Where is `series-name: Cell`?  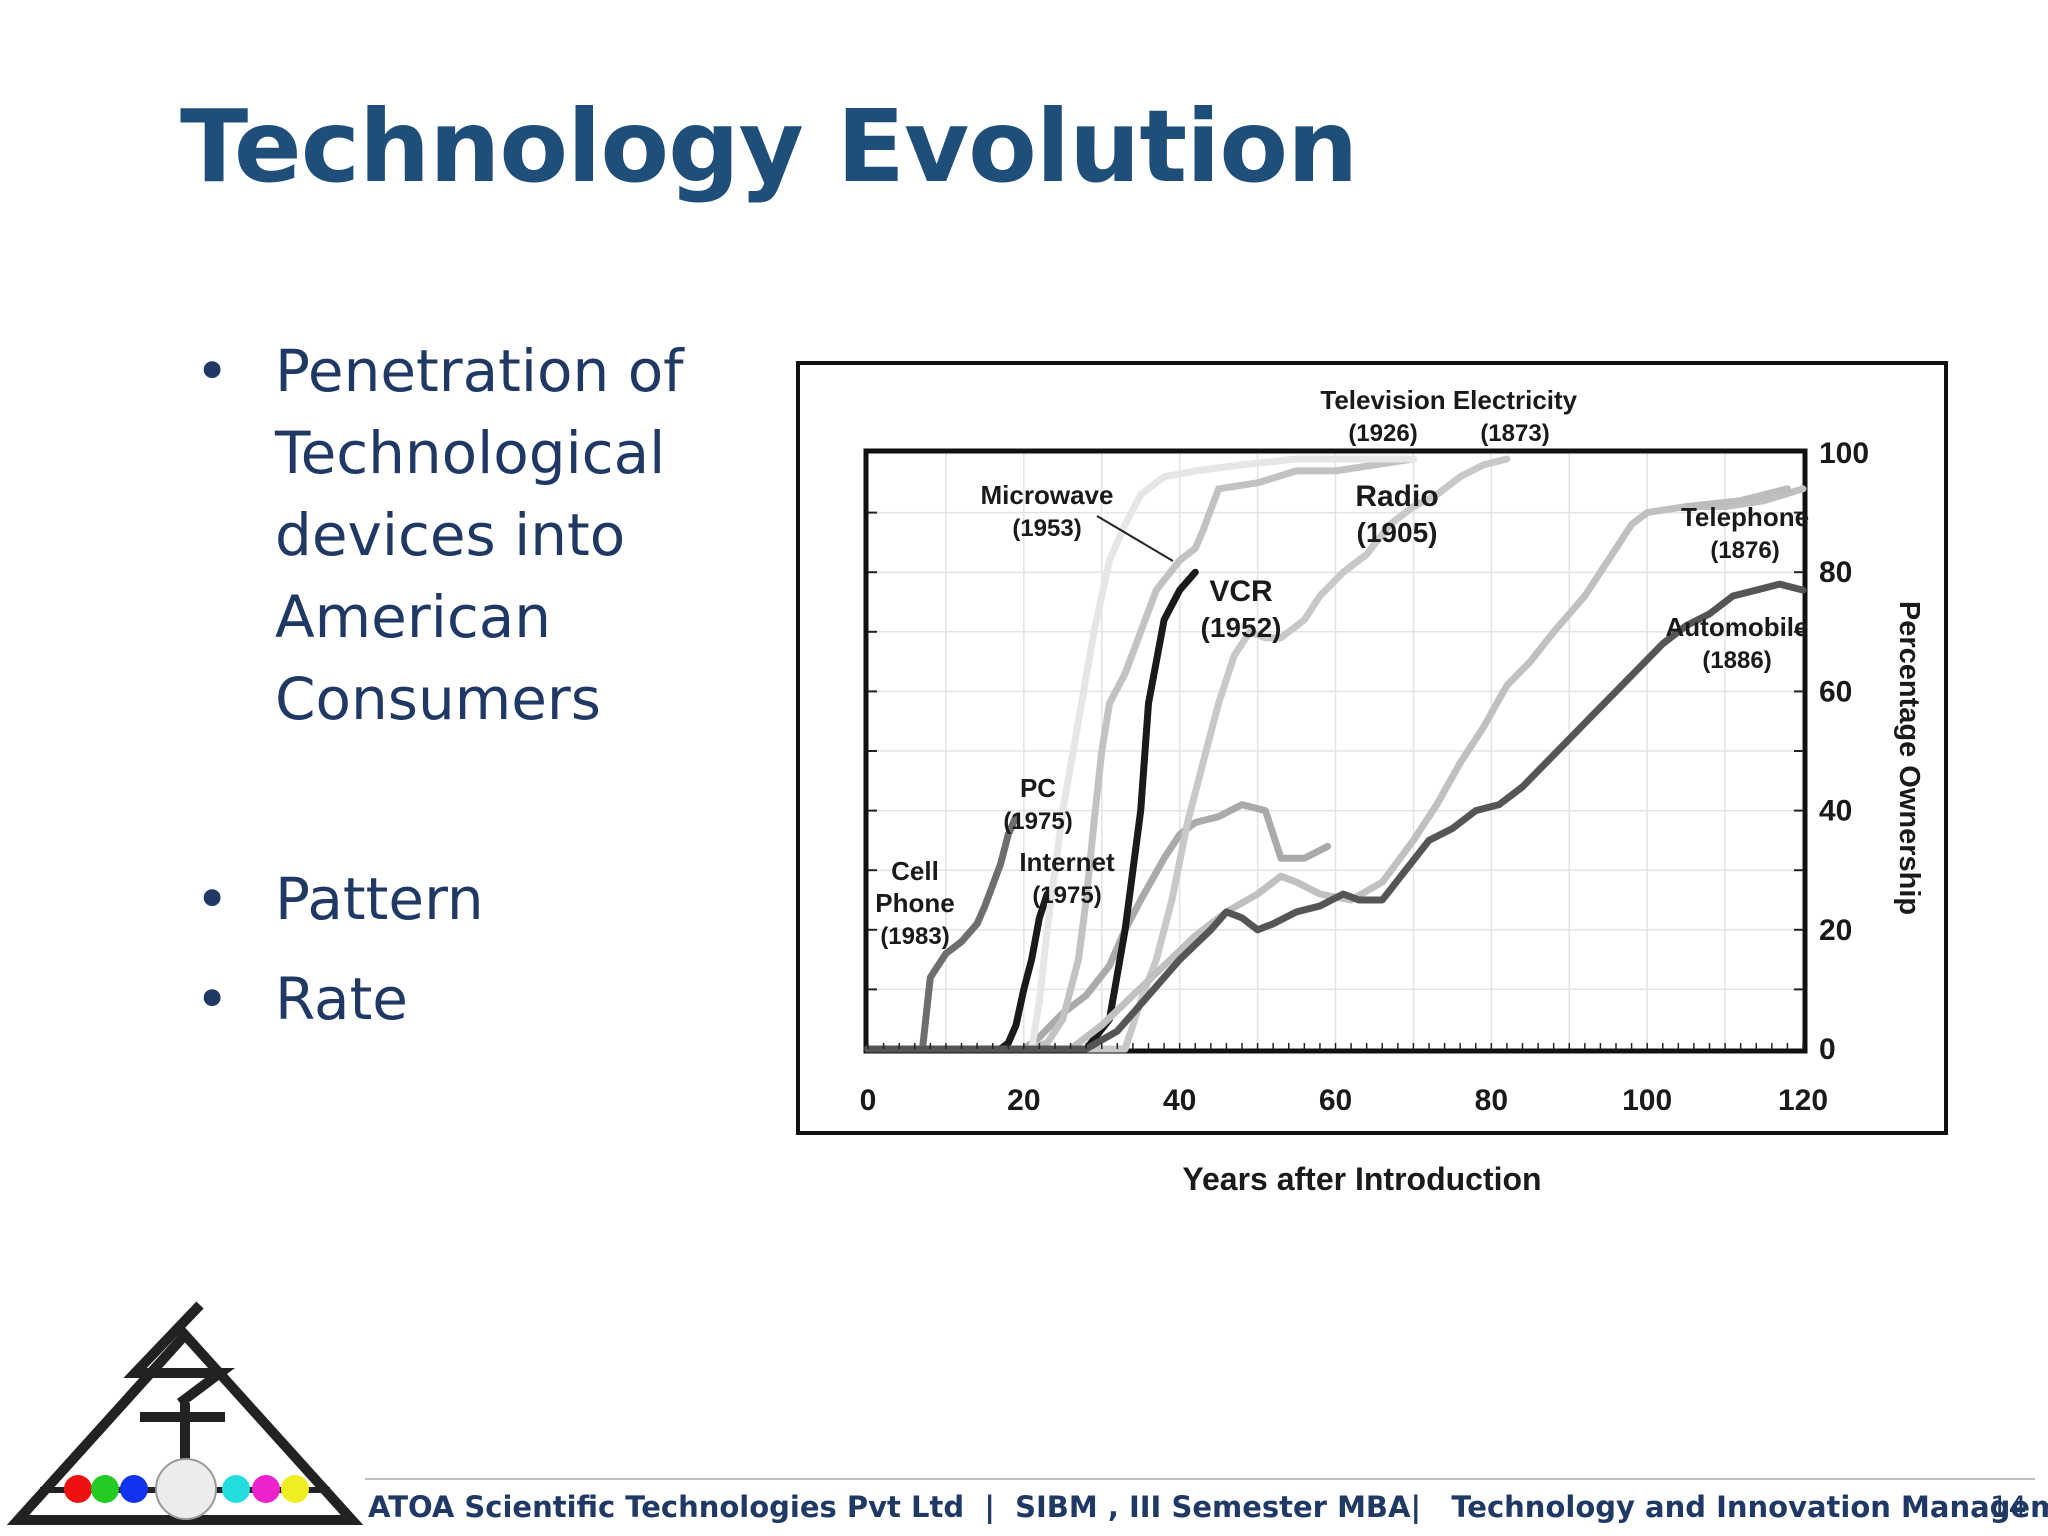 series-name: Cell is located at coordinates (915, 871).